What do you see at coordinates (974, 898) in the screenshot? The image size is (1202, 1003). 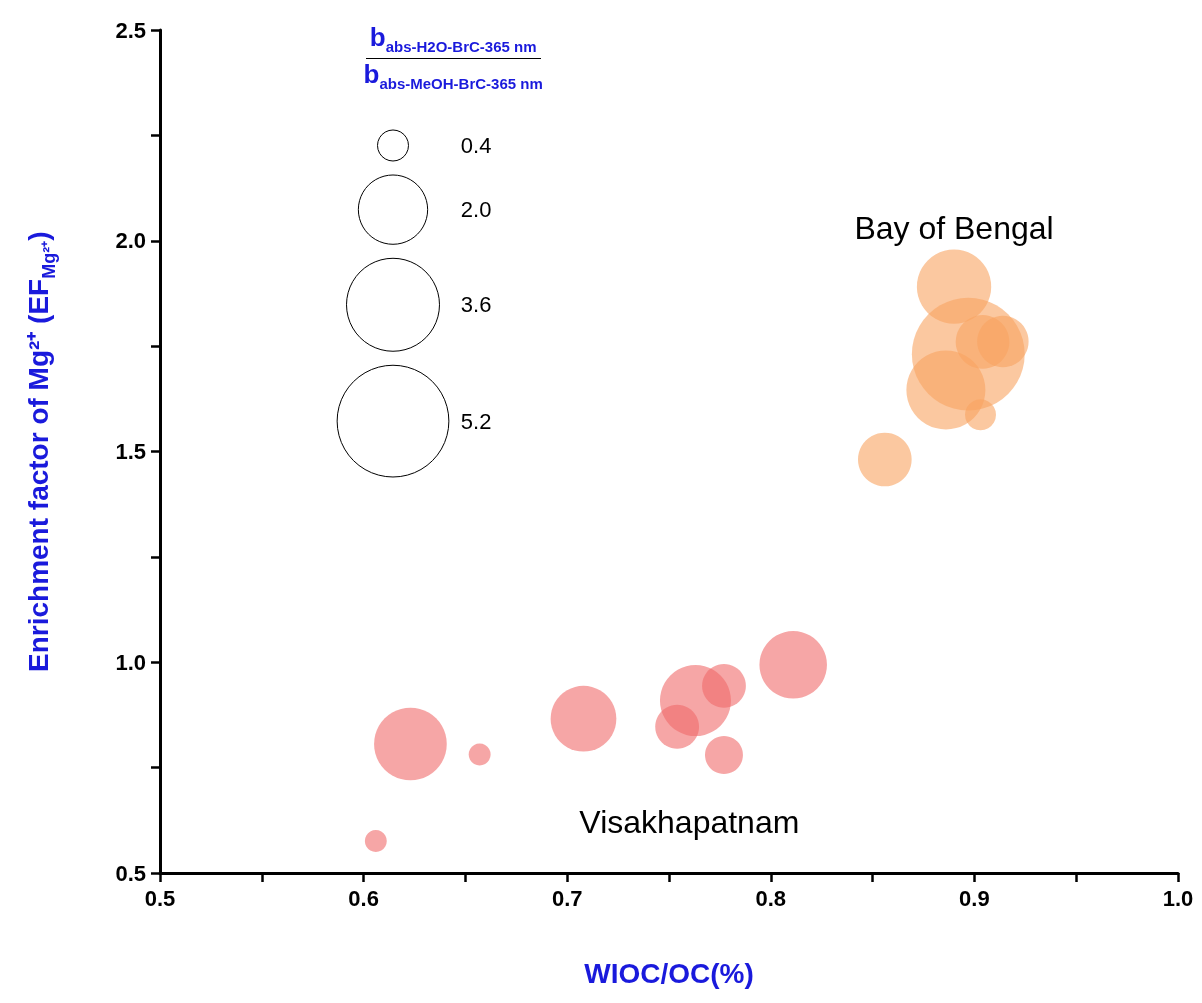 I see `x-tick-label: 0.9` at bounding box center [974, 898].